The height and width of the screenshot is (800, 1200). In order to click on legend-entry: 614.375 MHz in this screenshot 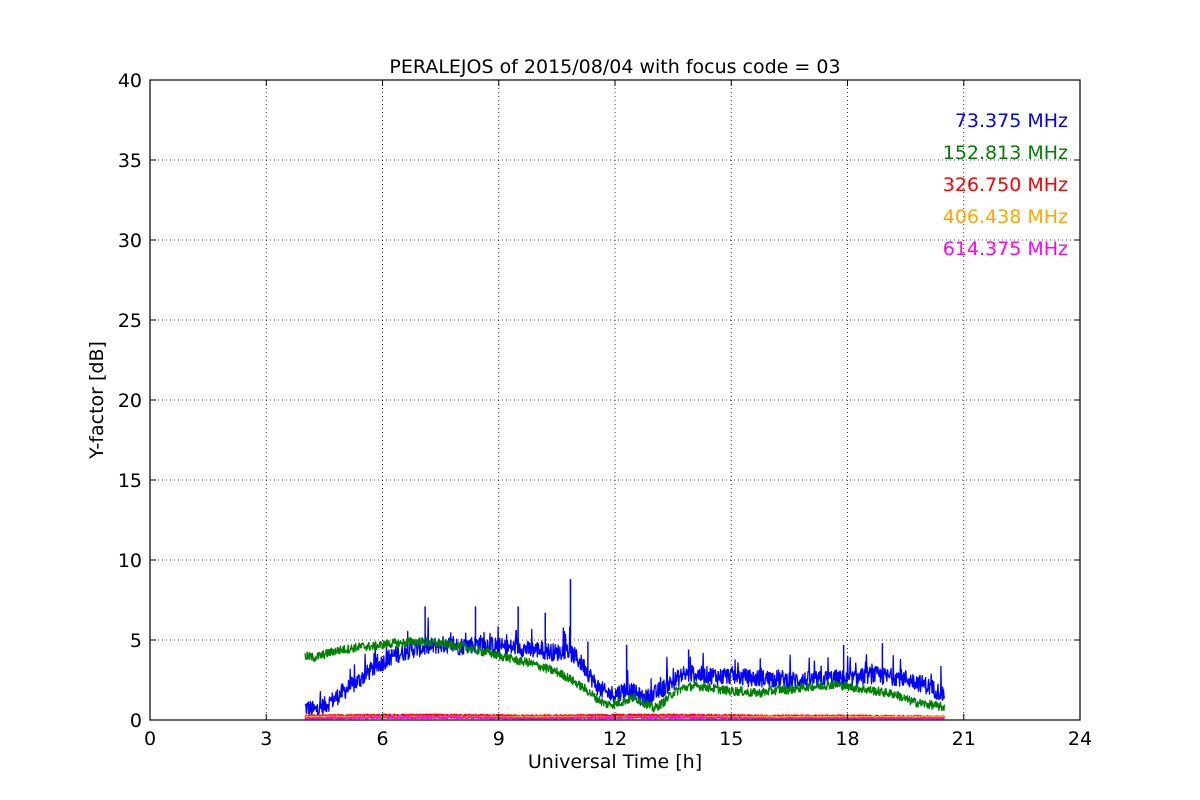, I will do `click(1005, 249)`.